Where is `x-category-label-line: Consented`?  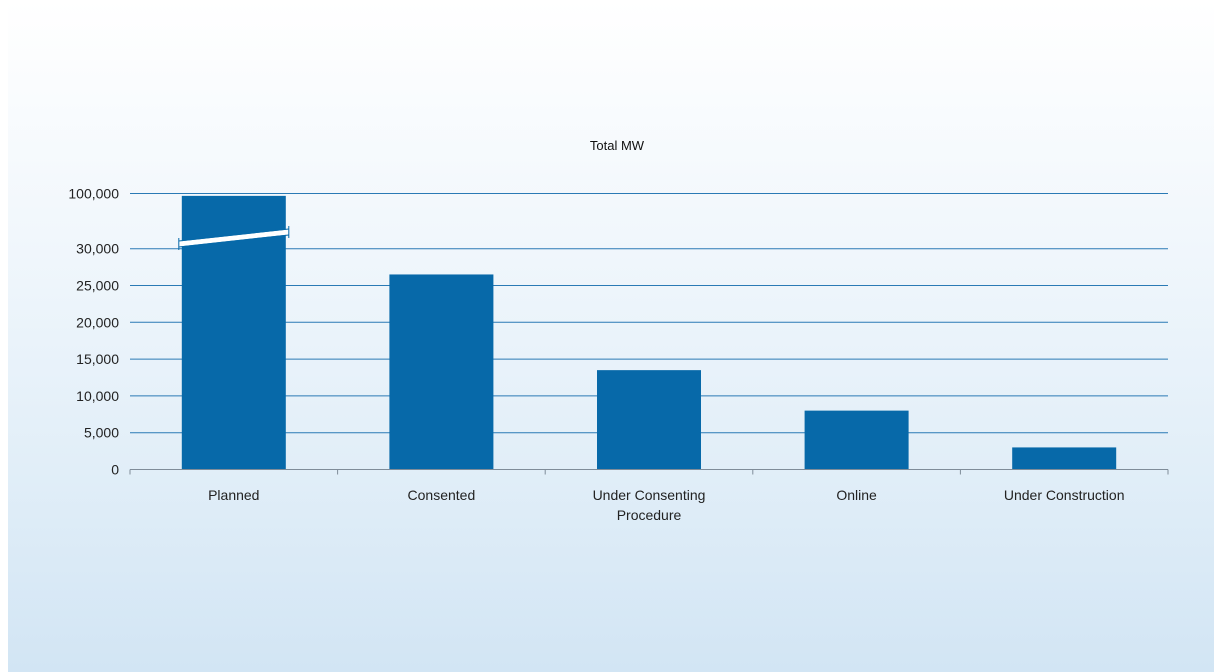 x-category-label-line: Consented is located at coordinates (442, 495).